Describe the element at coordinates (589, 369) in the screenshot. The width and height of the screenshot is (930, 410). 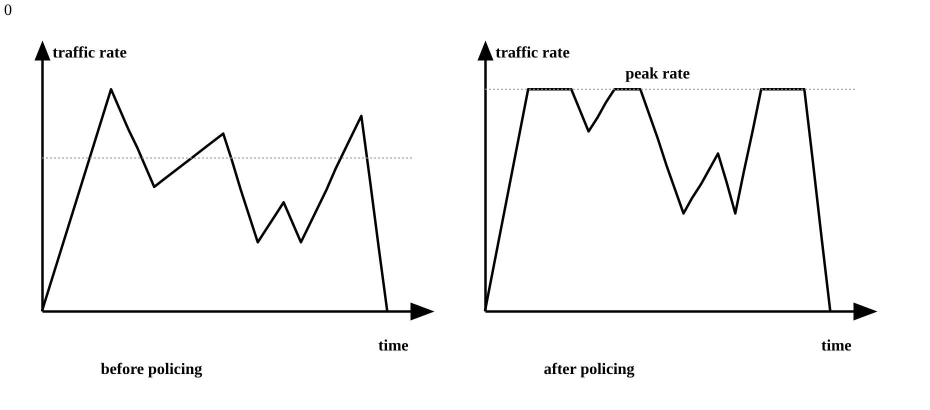
I see `text: after policing` at that location.